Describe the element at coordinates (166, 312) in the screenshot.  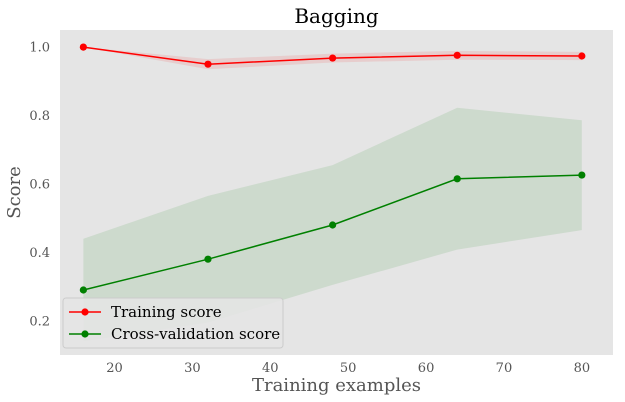
I see `legend-label: Training score` at that location.